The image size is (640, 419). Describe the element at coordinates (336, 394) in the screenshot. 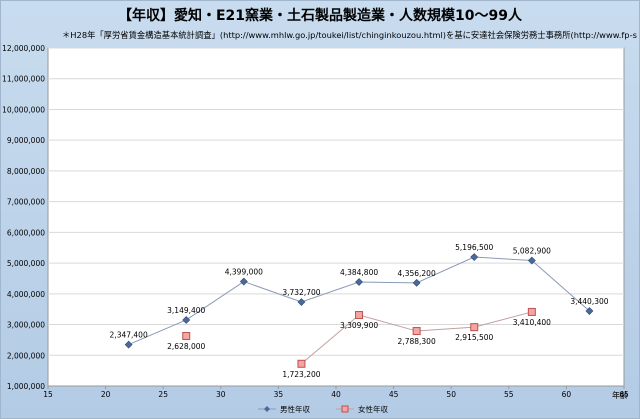

I see `x-tick-label: 40` at that location.